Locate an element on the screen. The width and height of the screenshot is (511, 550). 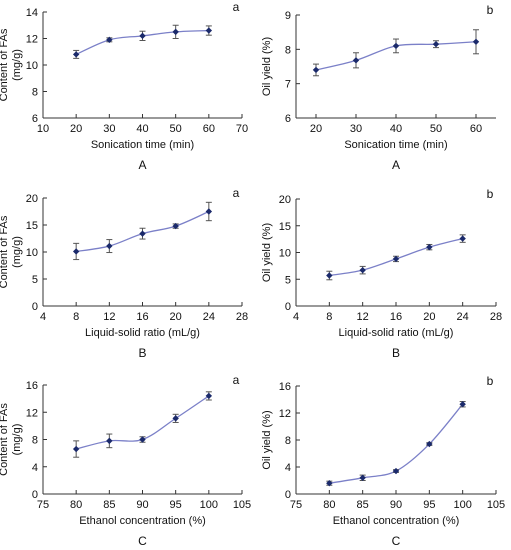
panel-caption: A is located at coordinates (396, 165).